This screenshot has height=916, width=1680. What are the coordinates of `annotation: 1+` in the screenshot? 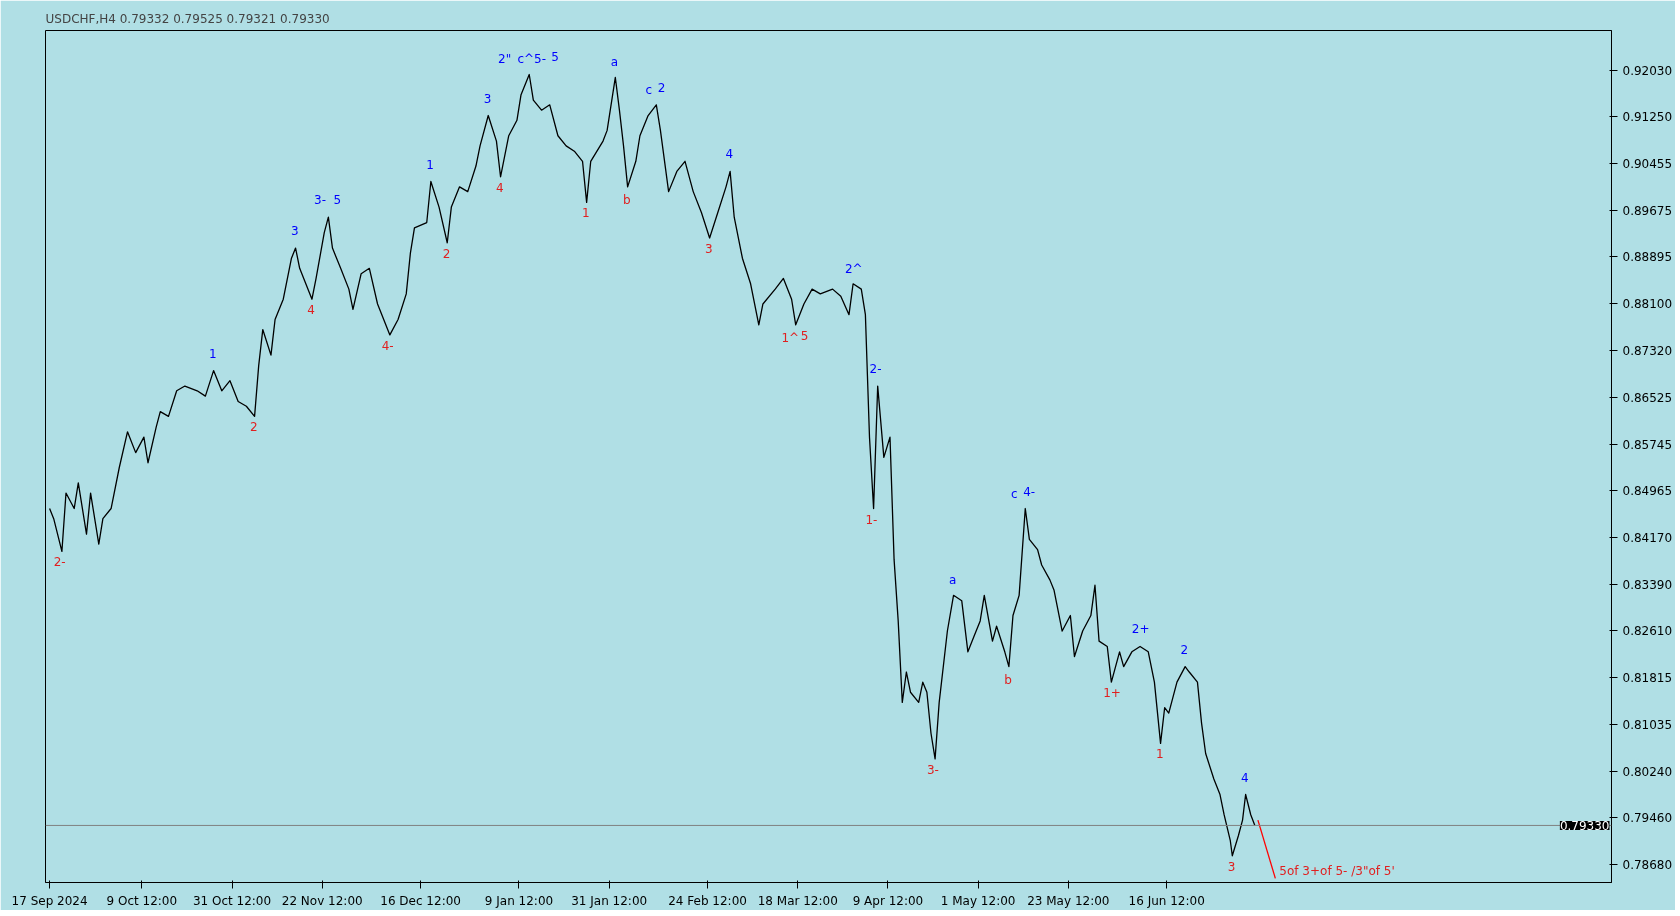 It's located at (1112, 693).